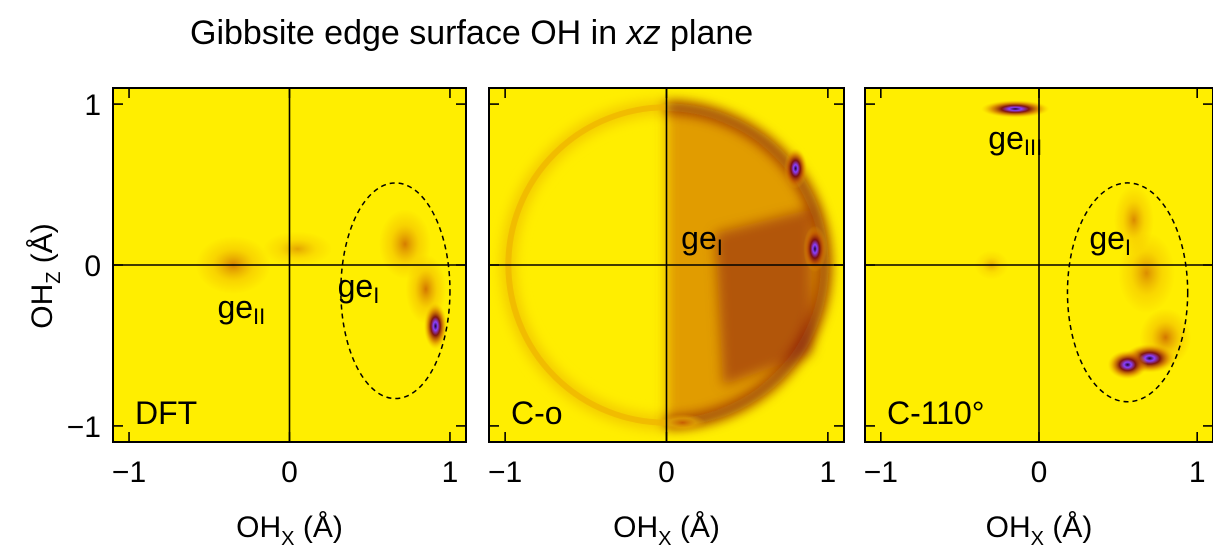  I want to click on y-tick-label: −1, so click(84, 427).